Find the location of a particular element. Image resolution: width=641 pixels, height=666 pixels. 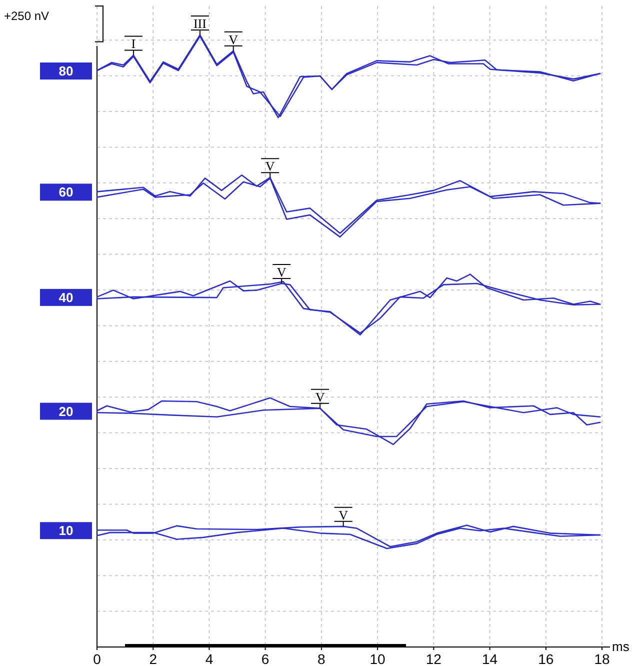

x-tick-label: 10 is located at coordinates (378, 658).